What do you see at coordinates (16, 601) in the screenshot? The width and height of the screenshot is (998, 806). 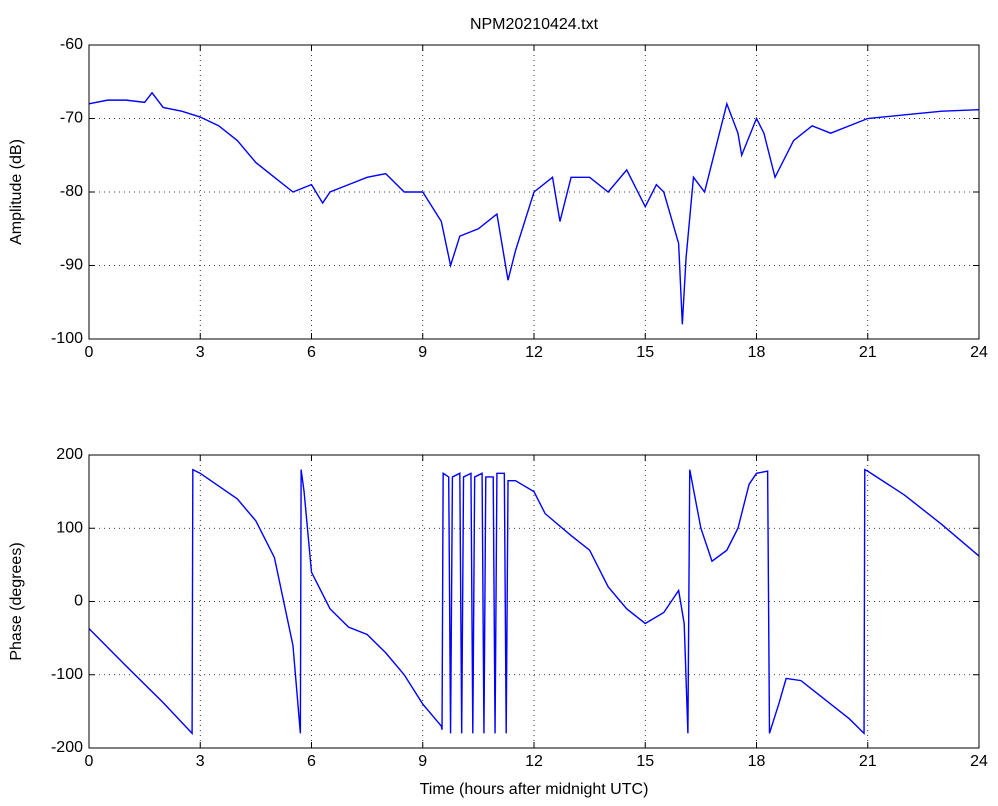 I see `y-axis-label: Phase (degrees)` at bounding box center [16, 601].